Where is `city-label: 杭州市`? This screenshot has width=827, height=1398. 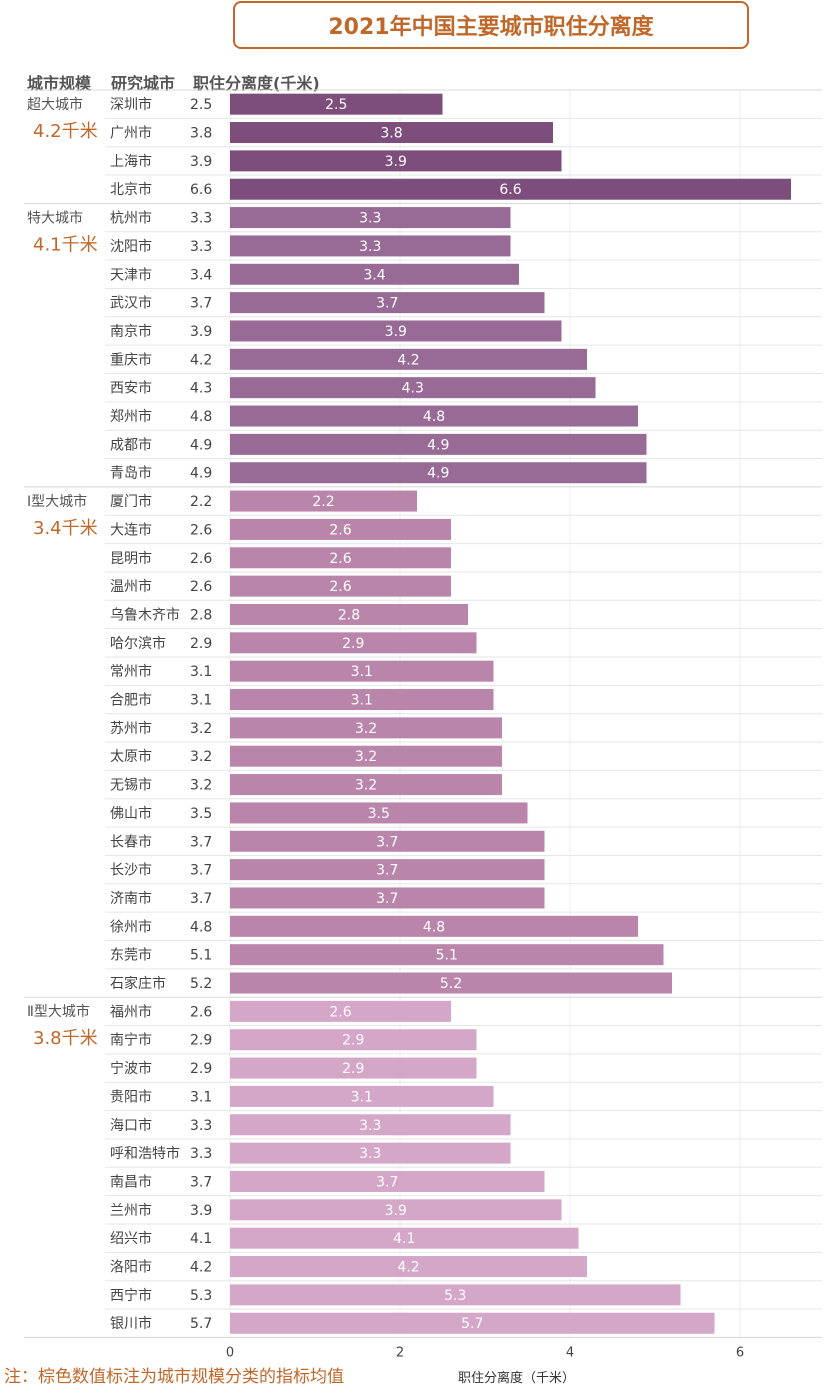
city-label: 杭州市 is located at coordinates (131, 218).